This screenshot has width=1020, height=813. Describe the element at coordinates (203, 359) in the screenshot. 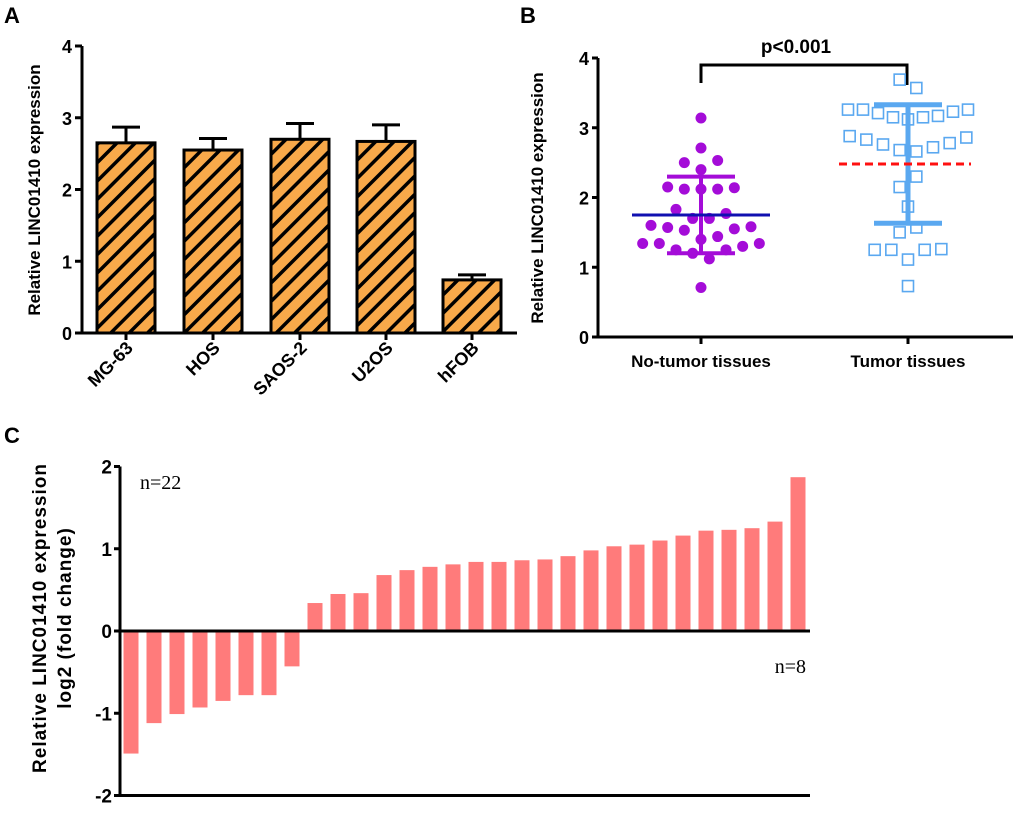

I see `x-tick-label-a: HOS` at that location.